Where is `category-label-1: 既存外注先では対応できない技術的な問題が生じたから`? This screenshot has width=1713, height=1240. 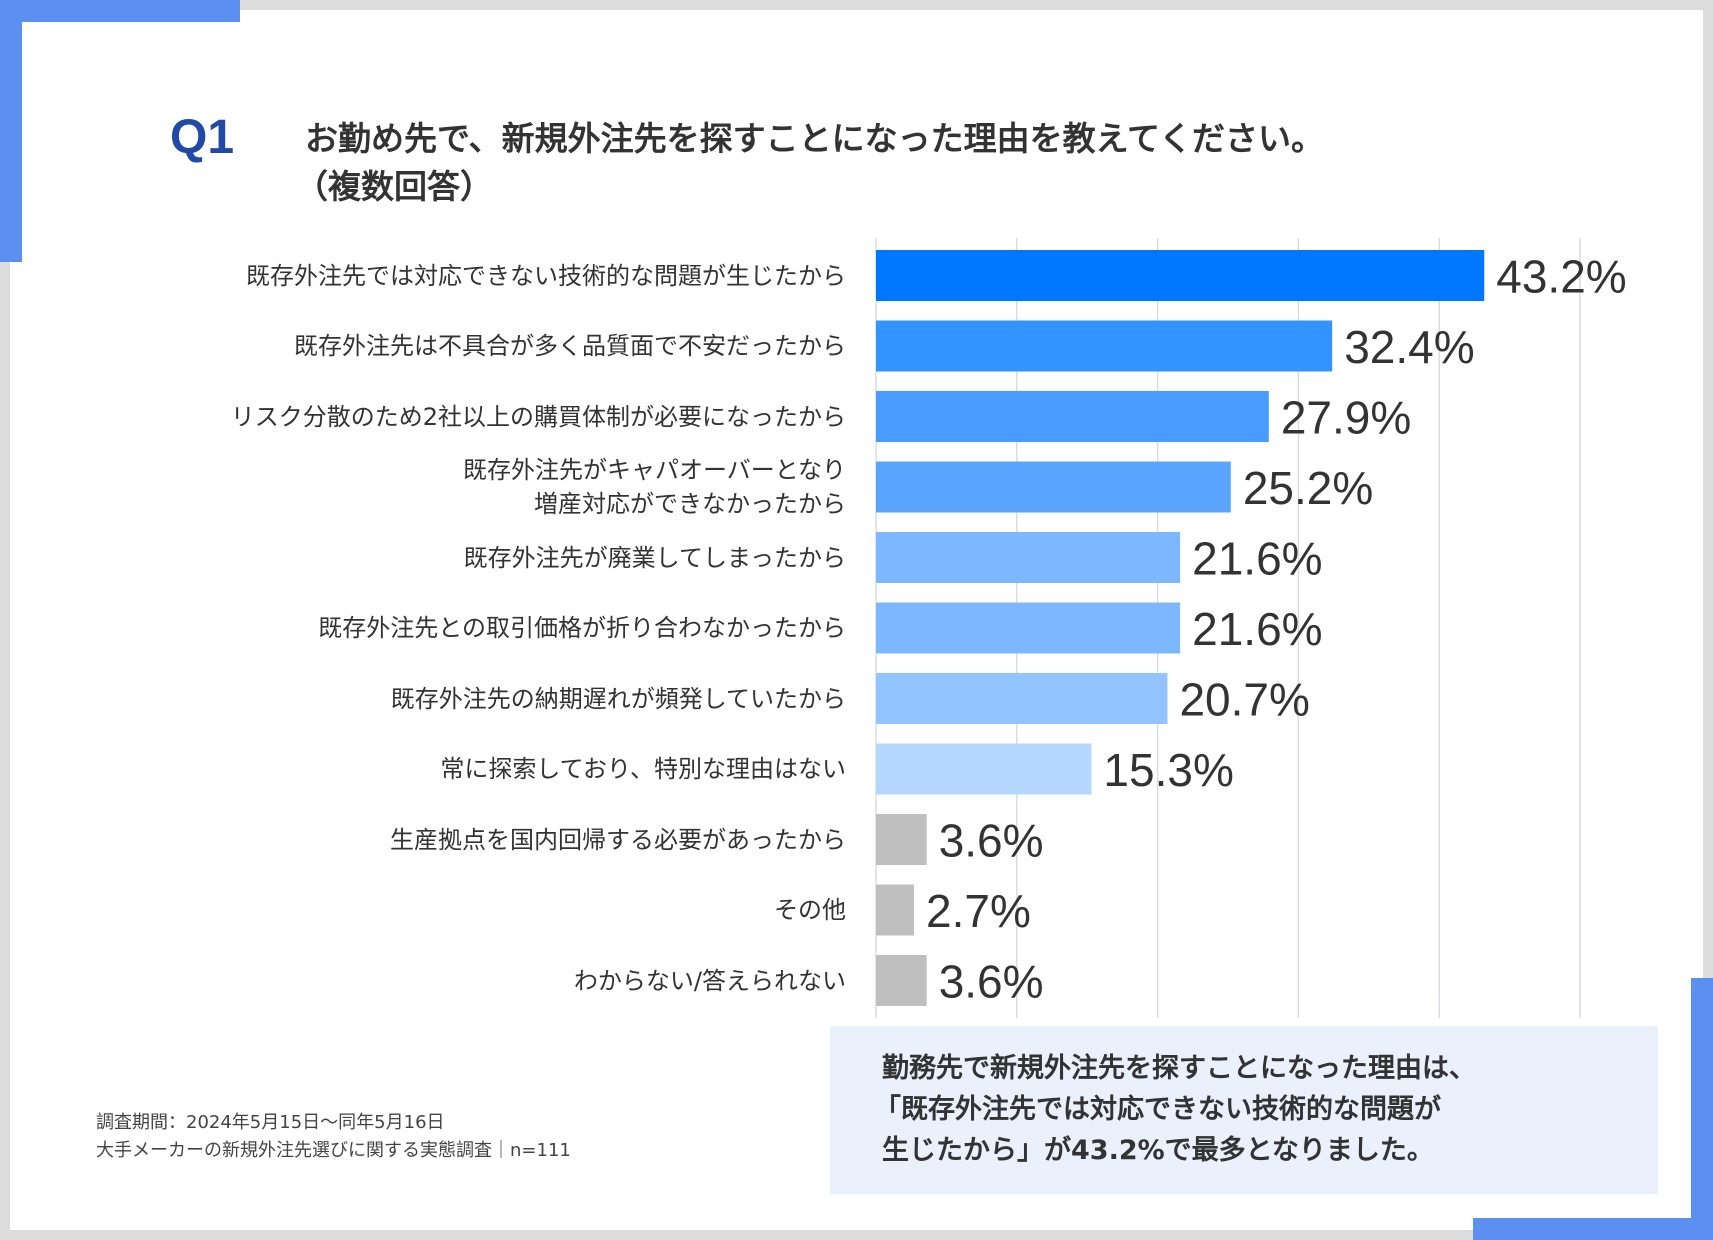
category-label-1: 既存外注先では対応できない技術的な問題が生じたから is located at coordinates (546, 275).